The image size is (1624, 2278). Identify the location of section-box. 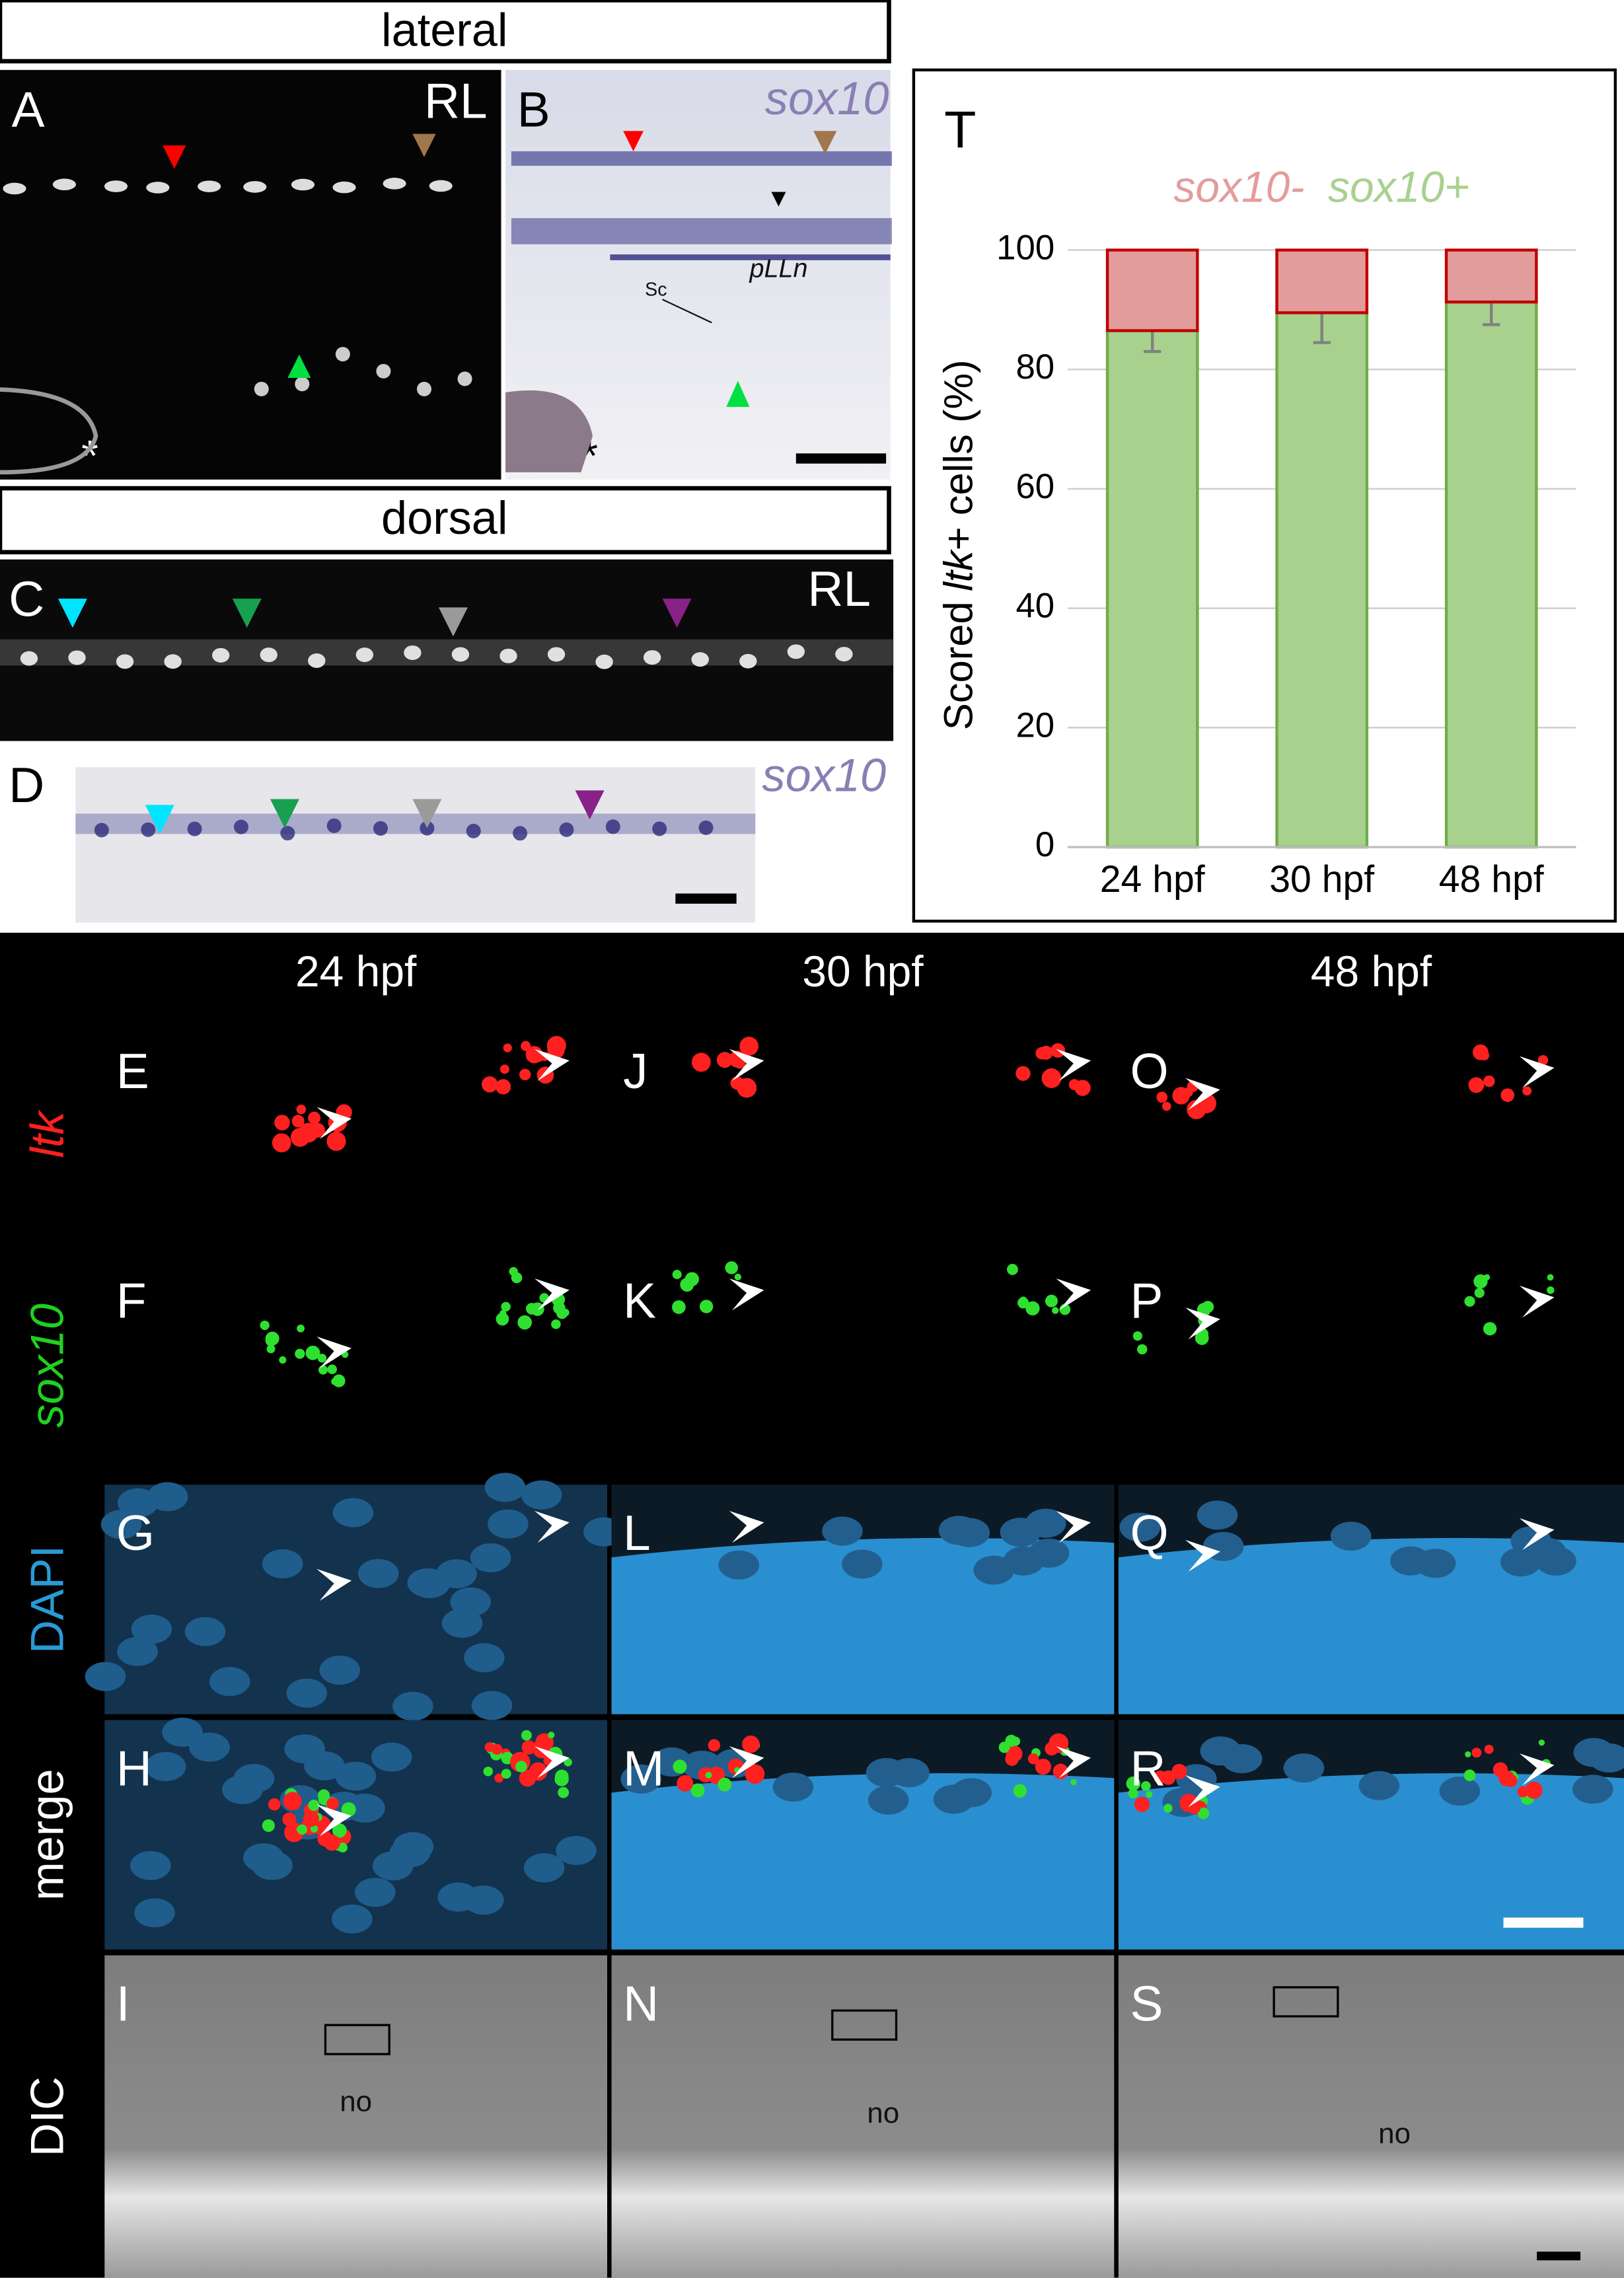
(446, 520).